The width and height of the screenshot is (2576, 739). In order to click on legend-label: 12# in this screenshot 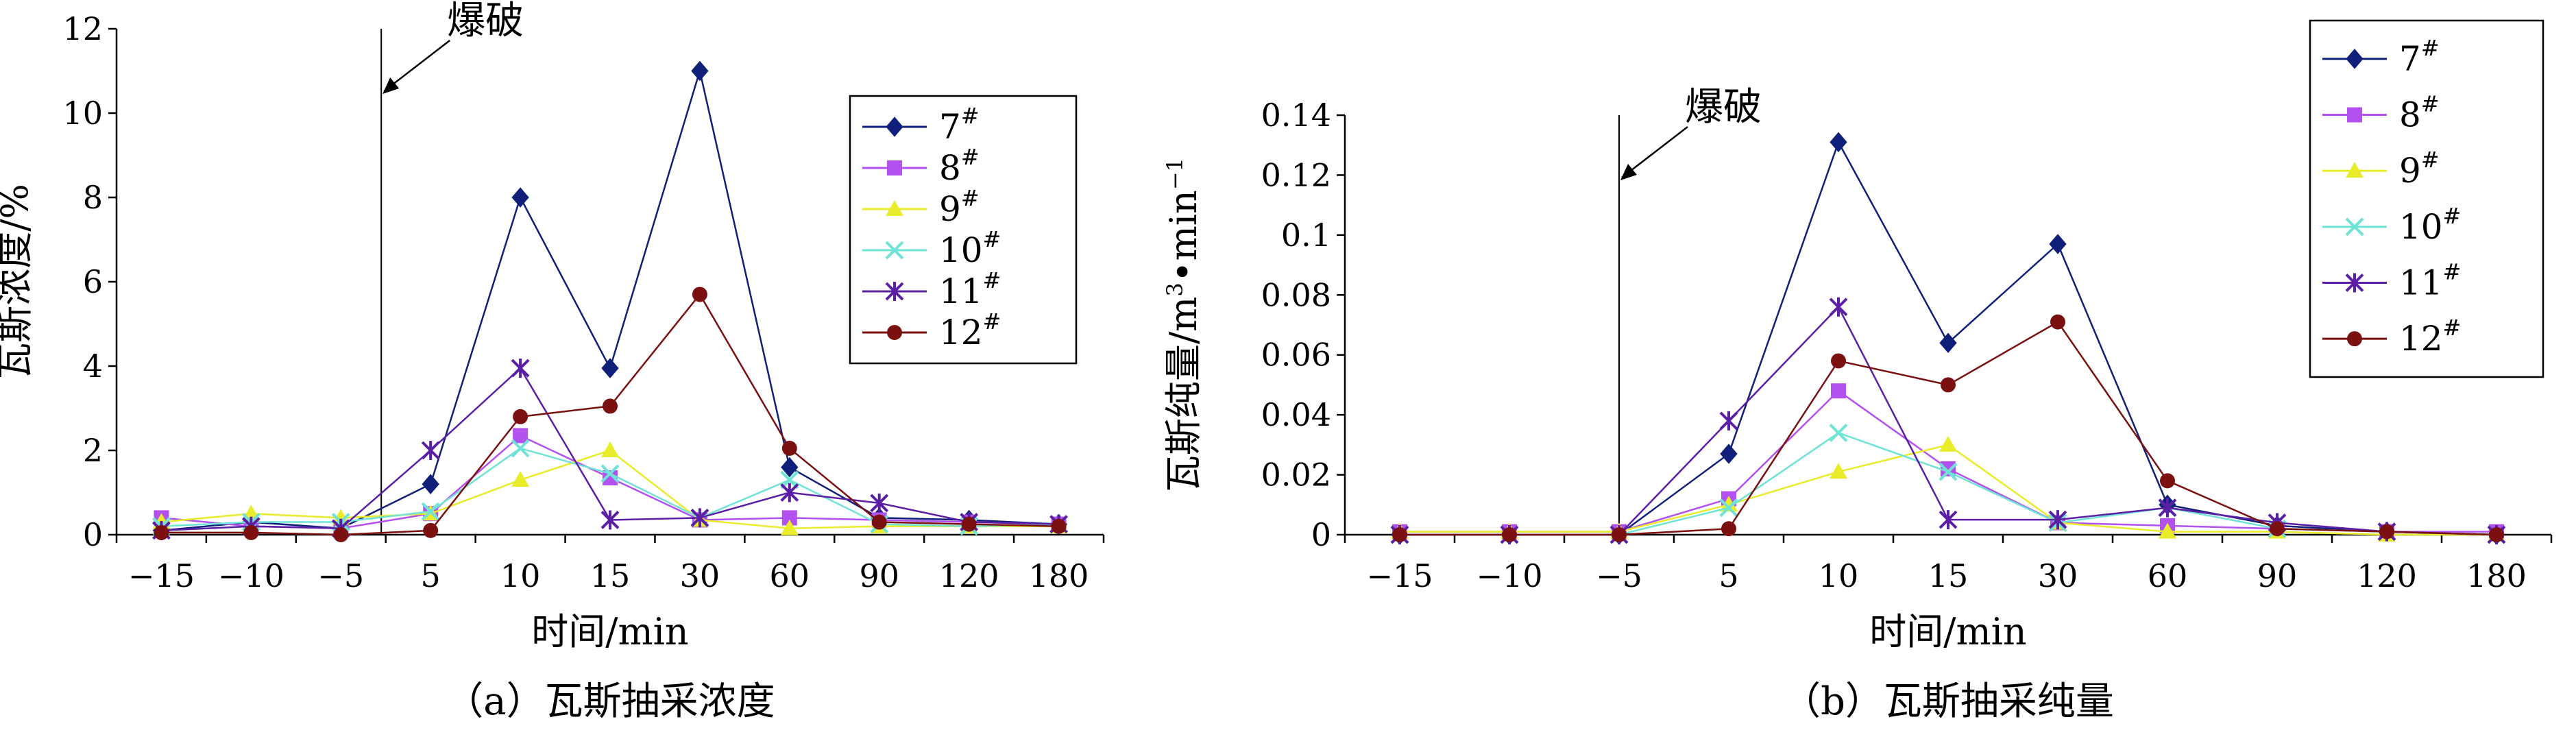, I will do `click(970, 330)`.